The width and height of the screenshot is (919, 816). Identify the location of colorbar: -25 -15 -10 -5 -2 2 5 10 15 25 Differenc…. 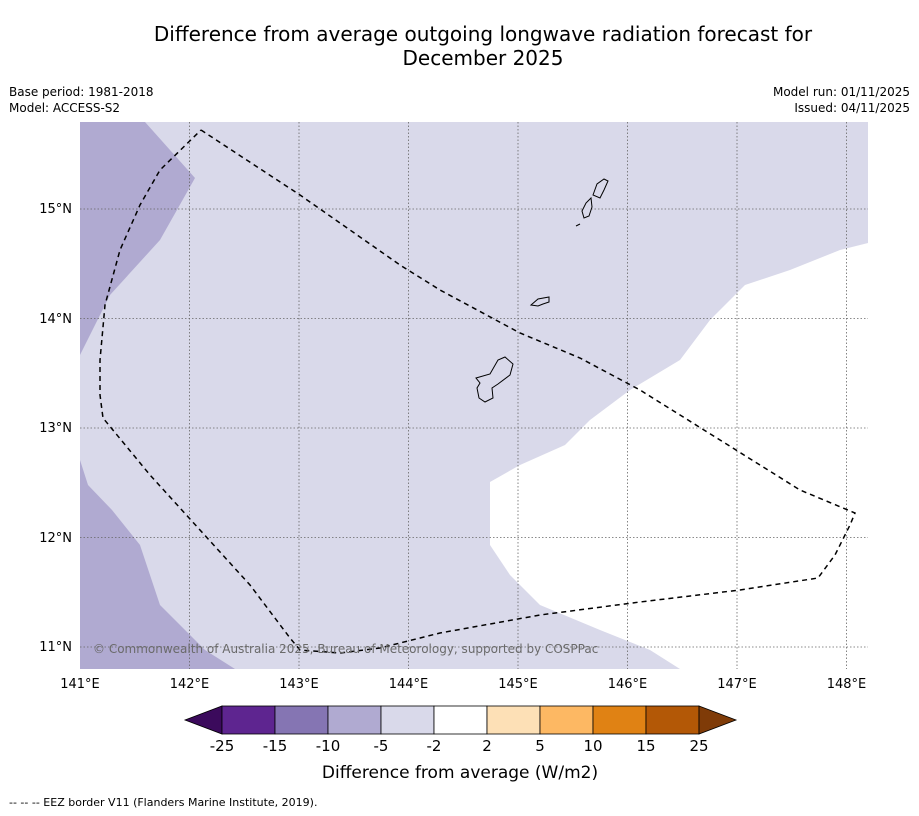
(460, 744).